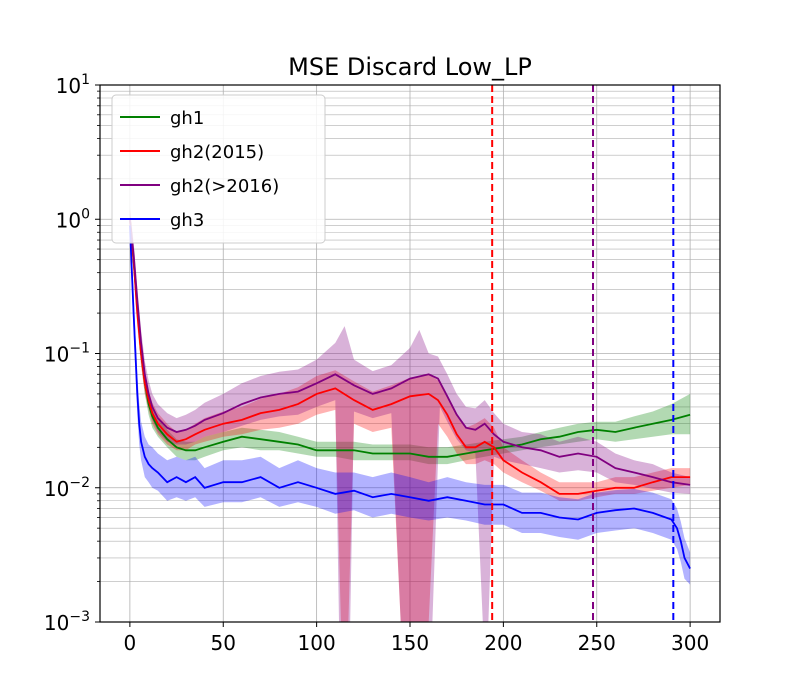 This screenshot has height=700, width=800. What do you see at coordinates (317, 643) in the screenshot?
I see `x-tick-label: 100` at bounding box center [317, 643].